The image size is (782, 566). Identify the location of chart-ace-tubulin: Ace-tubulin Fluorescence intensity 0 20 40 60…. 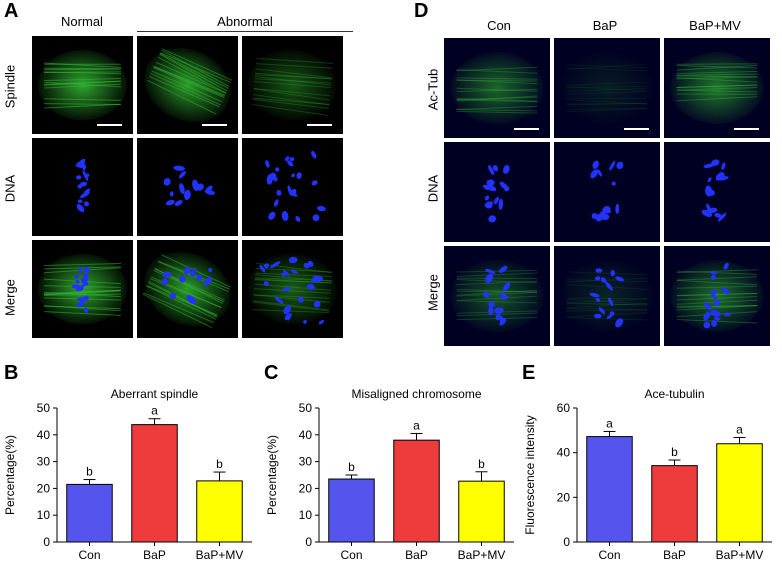
(647, 474).